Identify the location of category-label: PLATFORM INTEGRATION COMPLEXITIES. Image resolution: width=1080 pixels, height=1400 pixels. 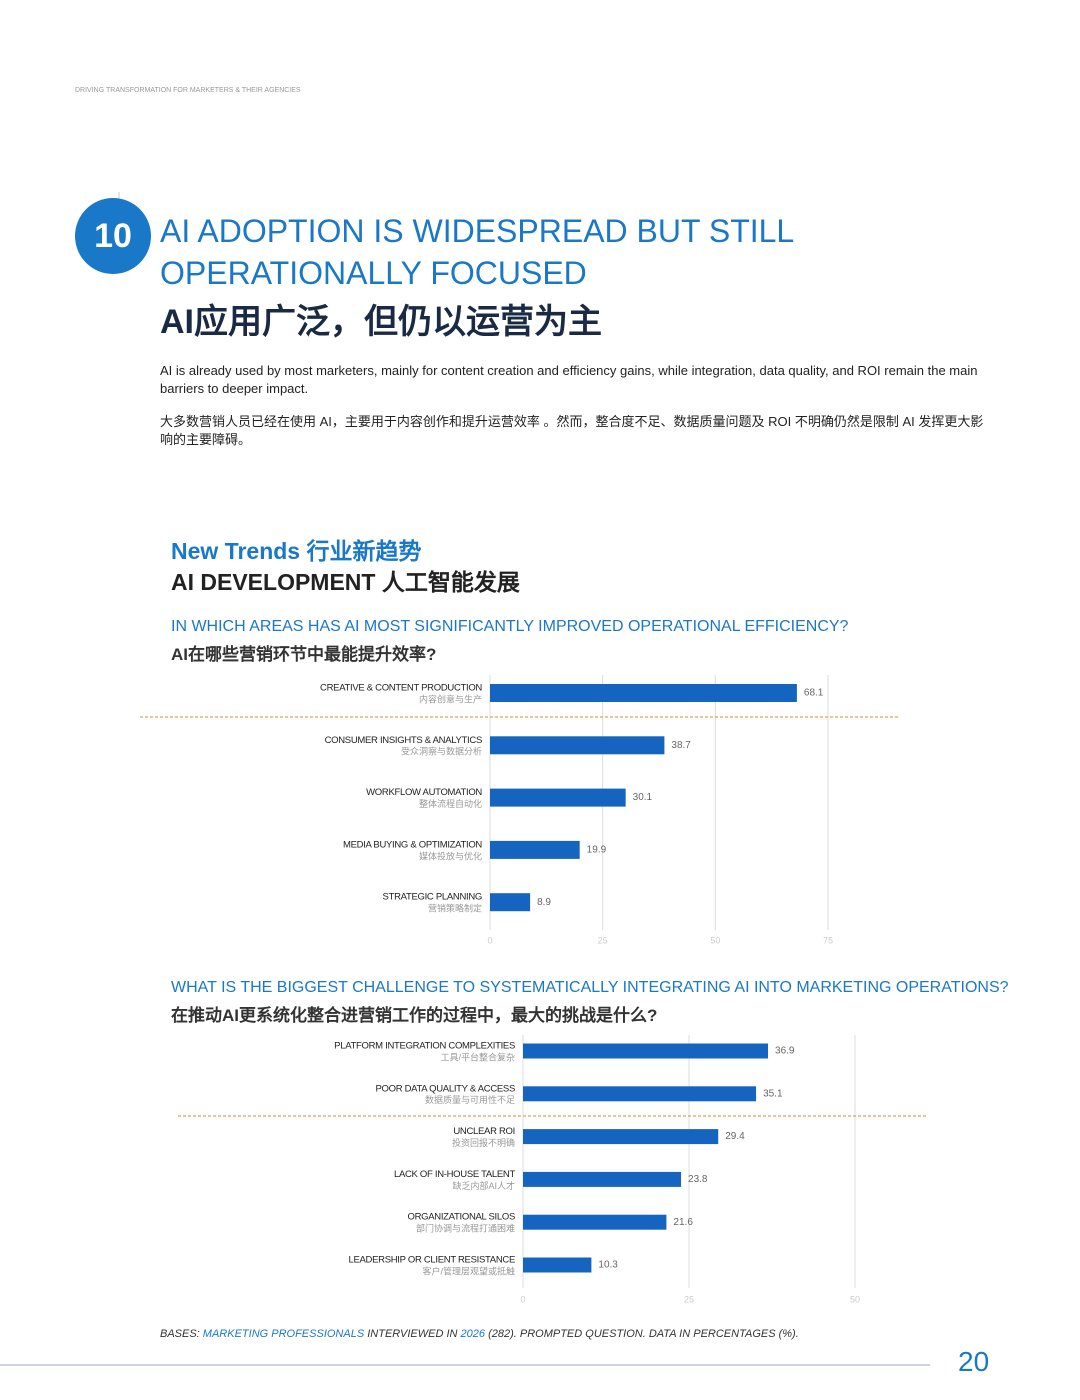
(424, 1046).